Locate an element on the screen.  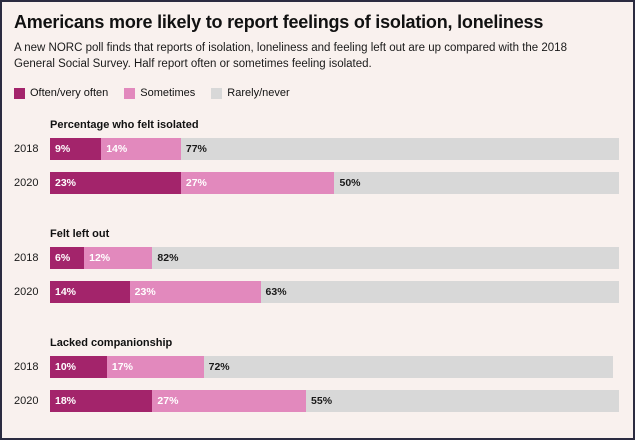
value-label: 12% is located at coordinates (100, 258).